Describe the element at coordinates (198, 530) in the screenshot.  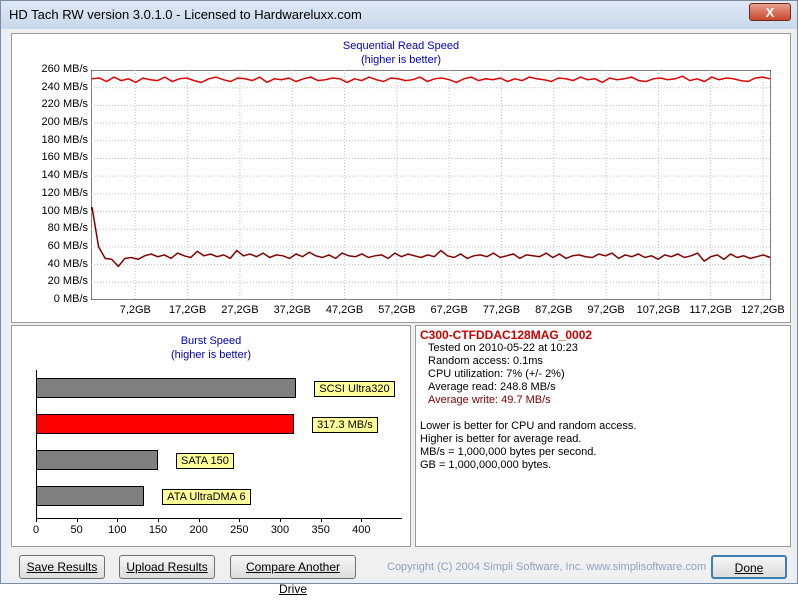
I see `burst-tick-label: 200` at that location.